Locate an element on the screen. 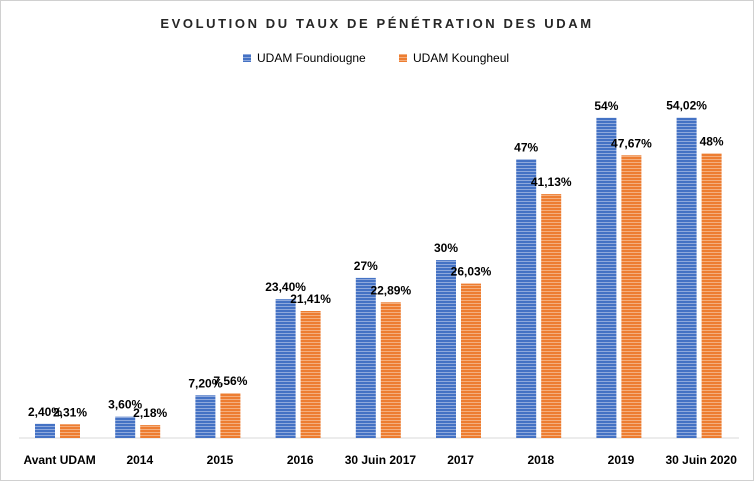 The width and height of the screenshot is (754, 481). data-label-koungheul-4: 22,89% is located at coordinates (390, 290).